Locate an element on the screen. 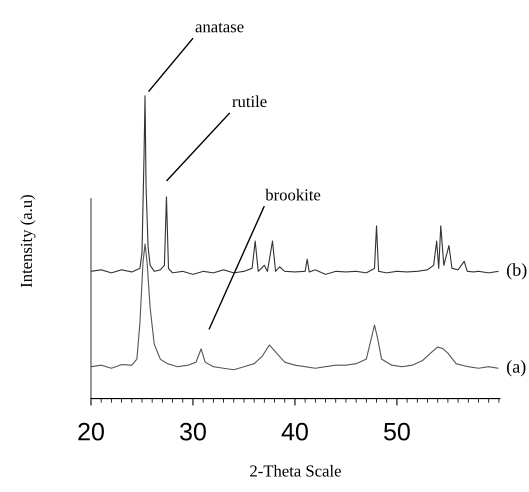  series-label: (b) is located at coordinates (516, 271).